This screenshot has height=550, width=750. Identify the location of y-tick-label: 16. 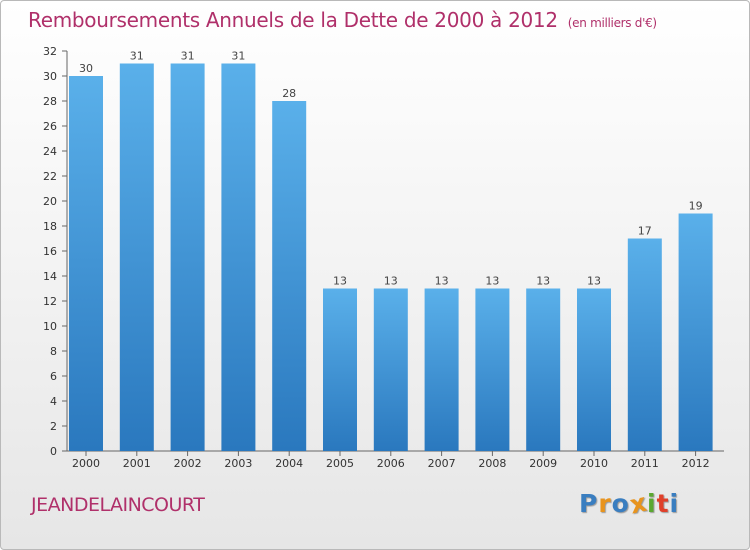
(50, 251).